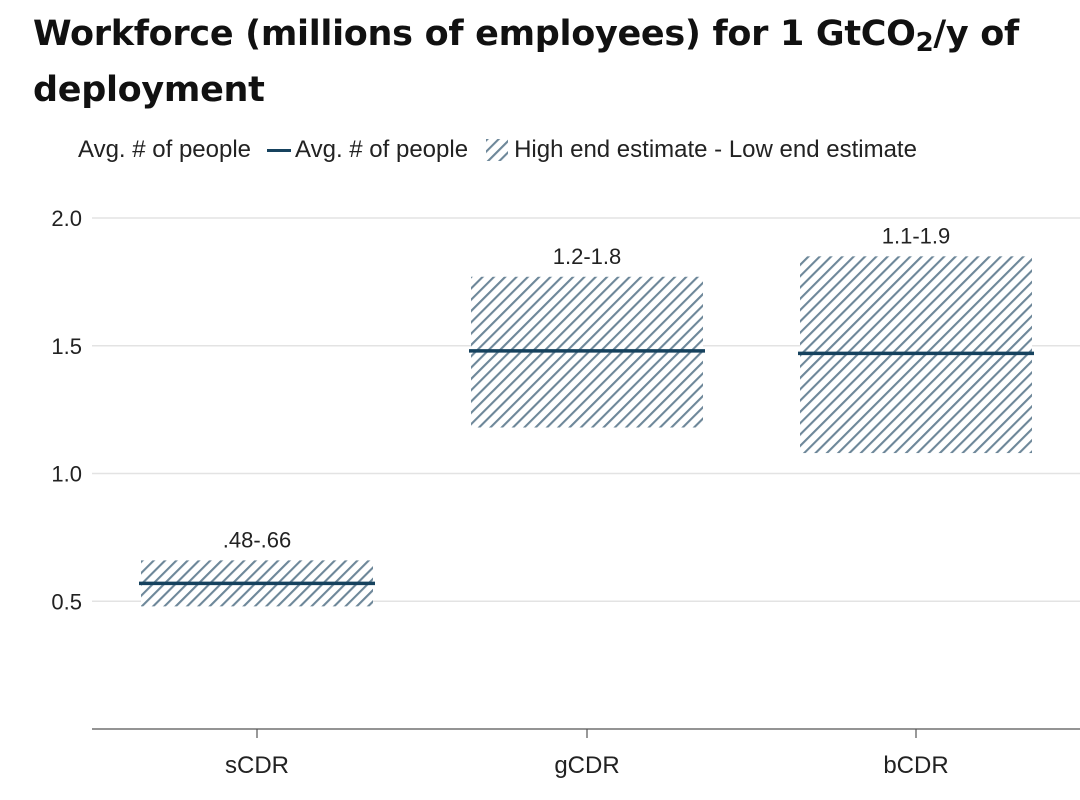  Describe the element at coordinates (66, 601) in the screenshot. I see `y-tick-label: 0.5` at that location.